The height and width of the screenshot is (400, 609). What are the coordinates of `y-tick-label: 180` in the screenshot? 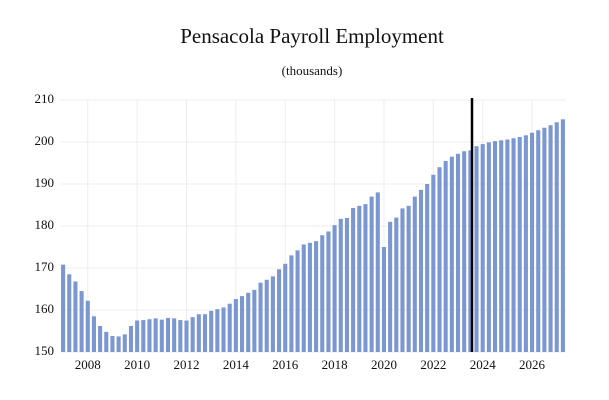 It's located at (45, 224).